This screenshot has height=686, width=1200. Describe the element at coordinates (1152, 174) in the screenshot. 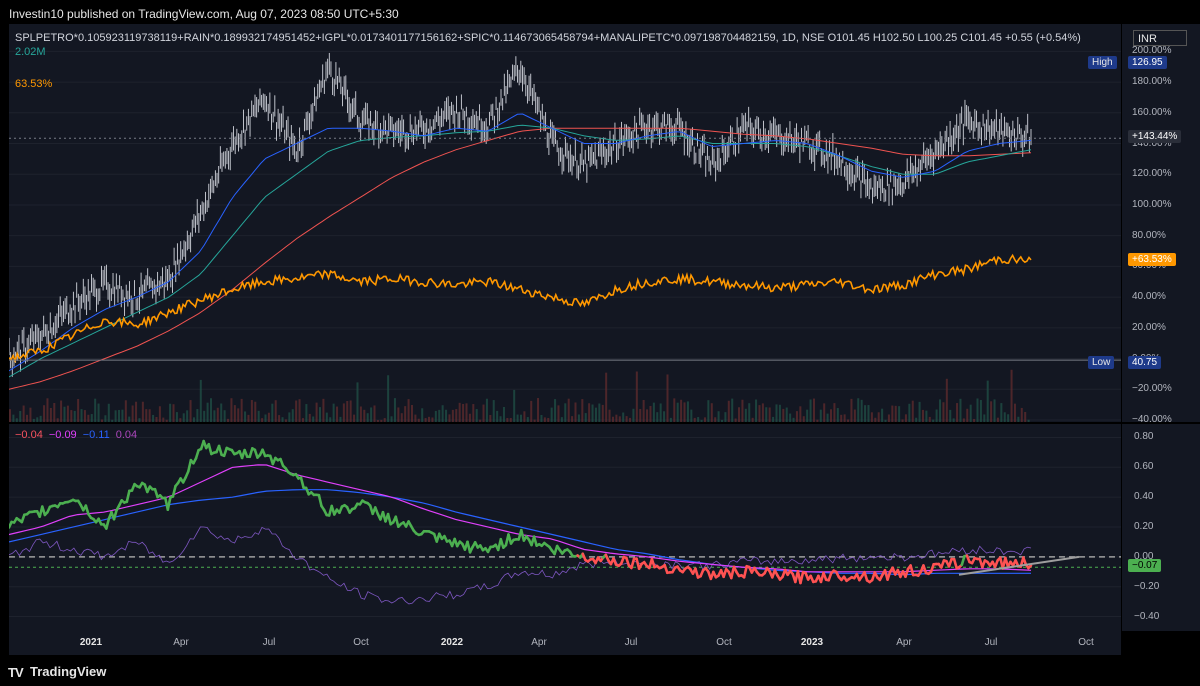

I see `price-tick-label: 120.00%` at that location.